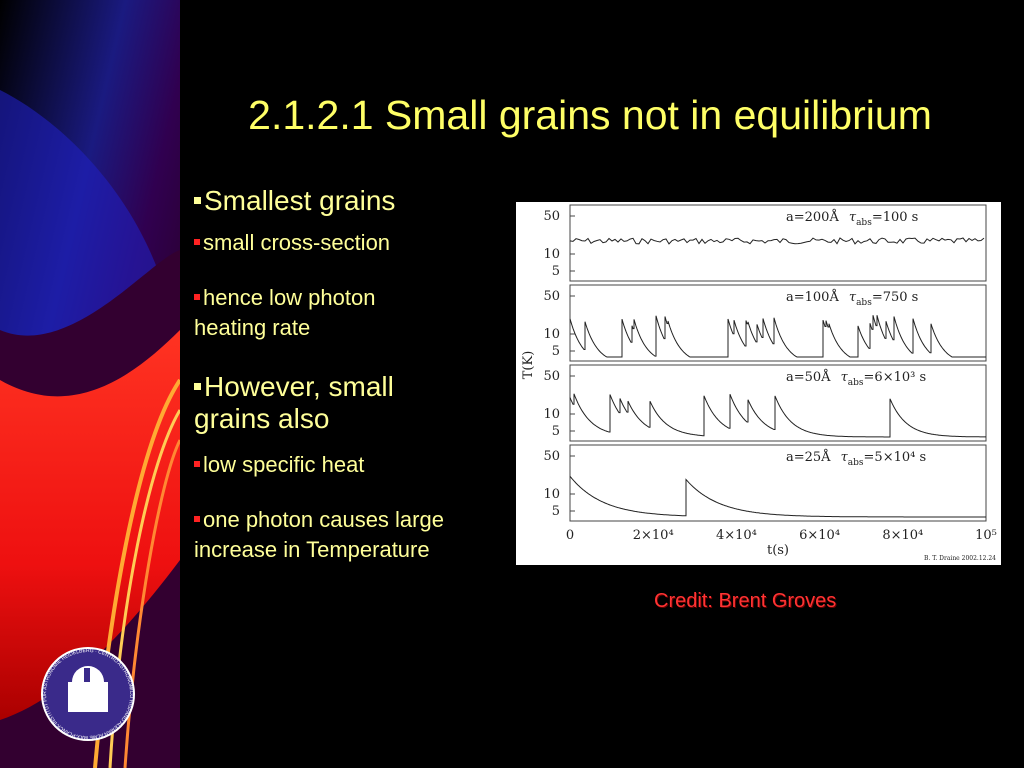 The image size is (1024, 768). I want to click on annotation-value: =6×10³ s, so click(895, 377).